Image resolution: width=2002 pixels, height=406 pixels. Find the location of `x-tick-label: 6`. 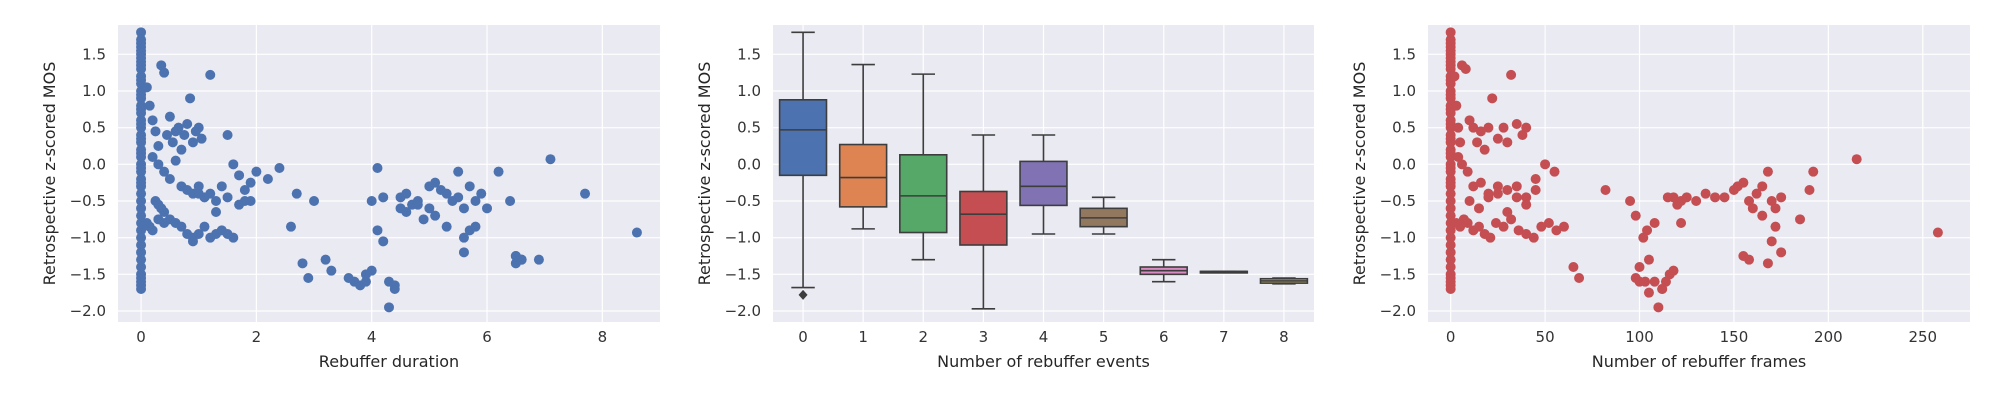

x-tick-label: 6 is located at coordinates (1164, 337).